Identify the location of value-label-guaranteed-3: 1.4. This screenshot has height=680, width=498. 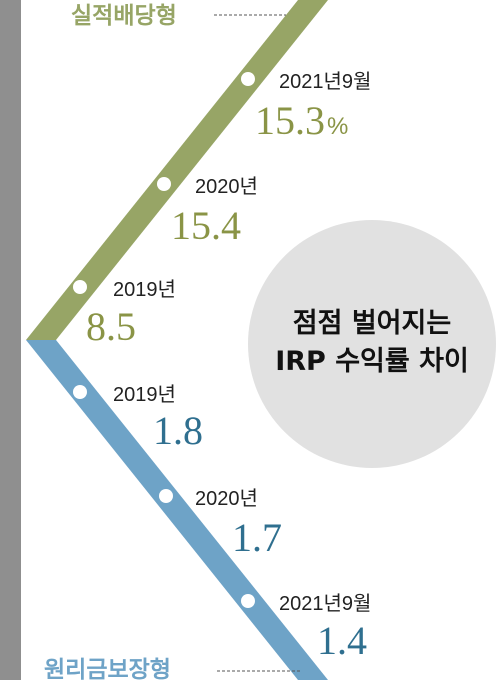
(342, 640).